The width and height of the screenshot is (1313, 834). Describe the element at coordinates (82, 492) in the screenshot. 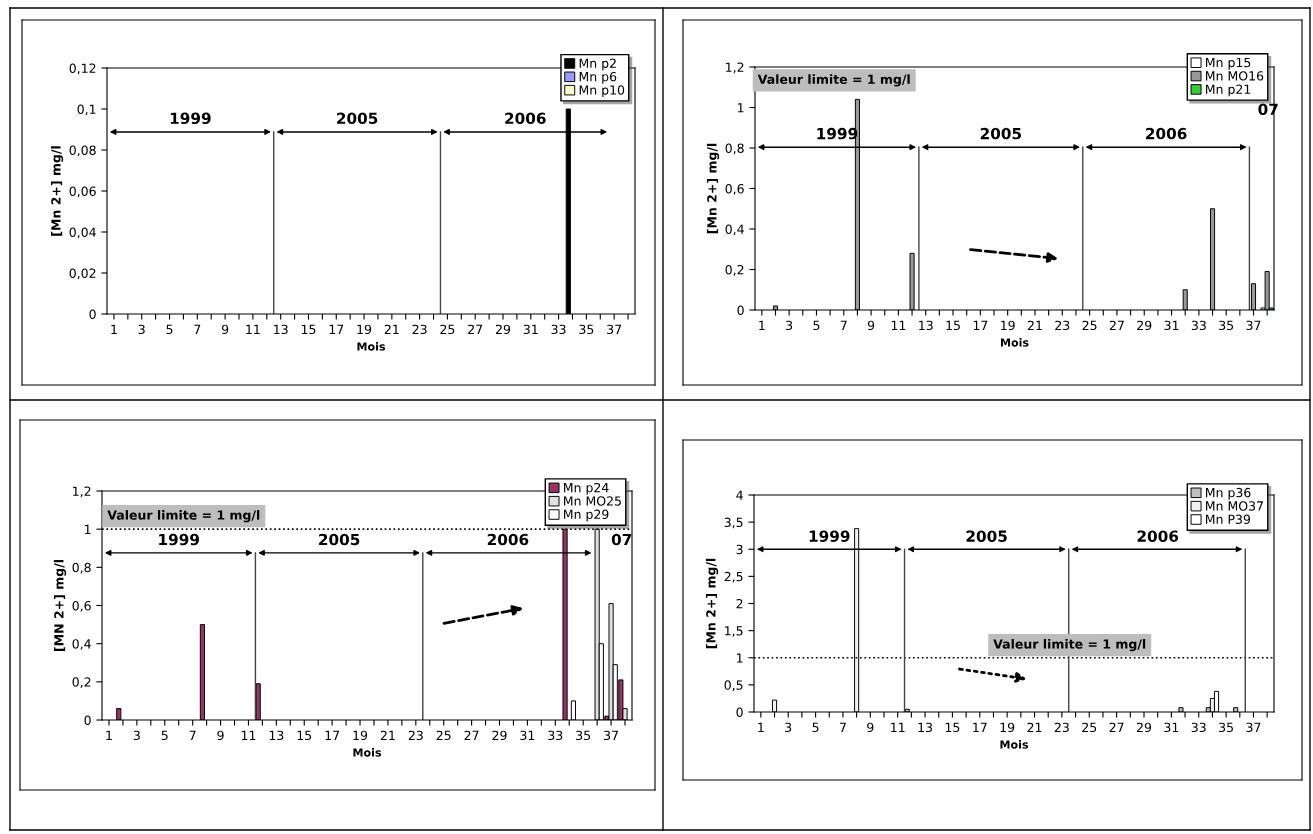

I see `y-tick-label: 1,2` at that location.